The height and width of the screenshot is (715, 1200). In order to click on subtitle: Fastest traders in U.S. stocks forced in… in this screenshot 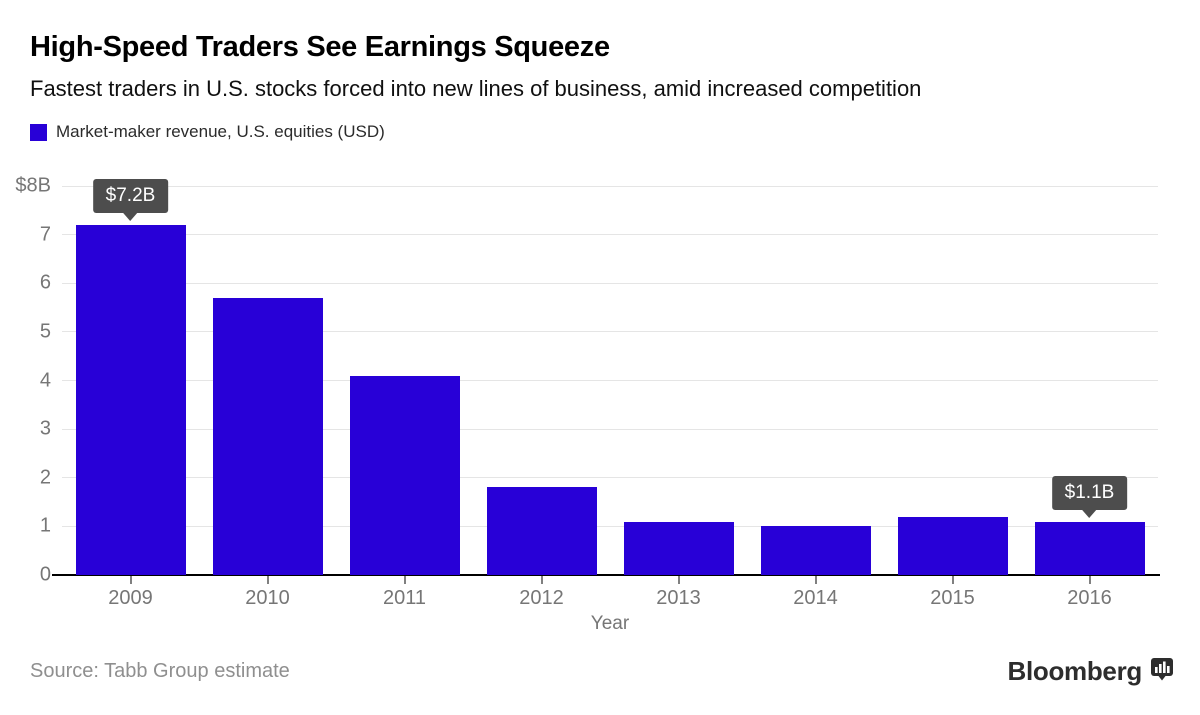, I will do `click(476, 88)`.